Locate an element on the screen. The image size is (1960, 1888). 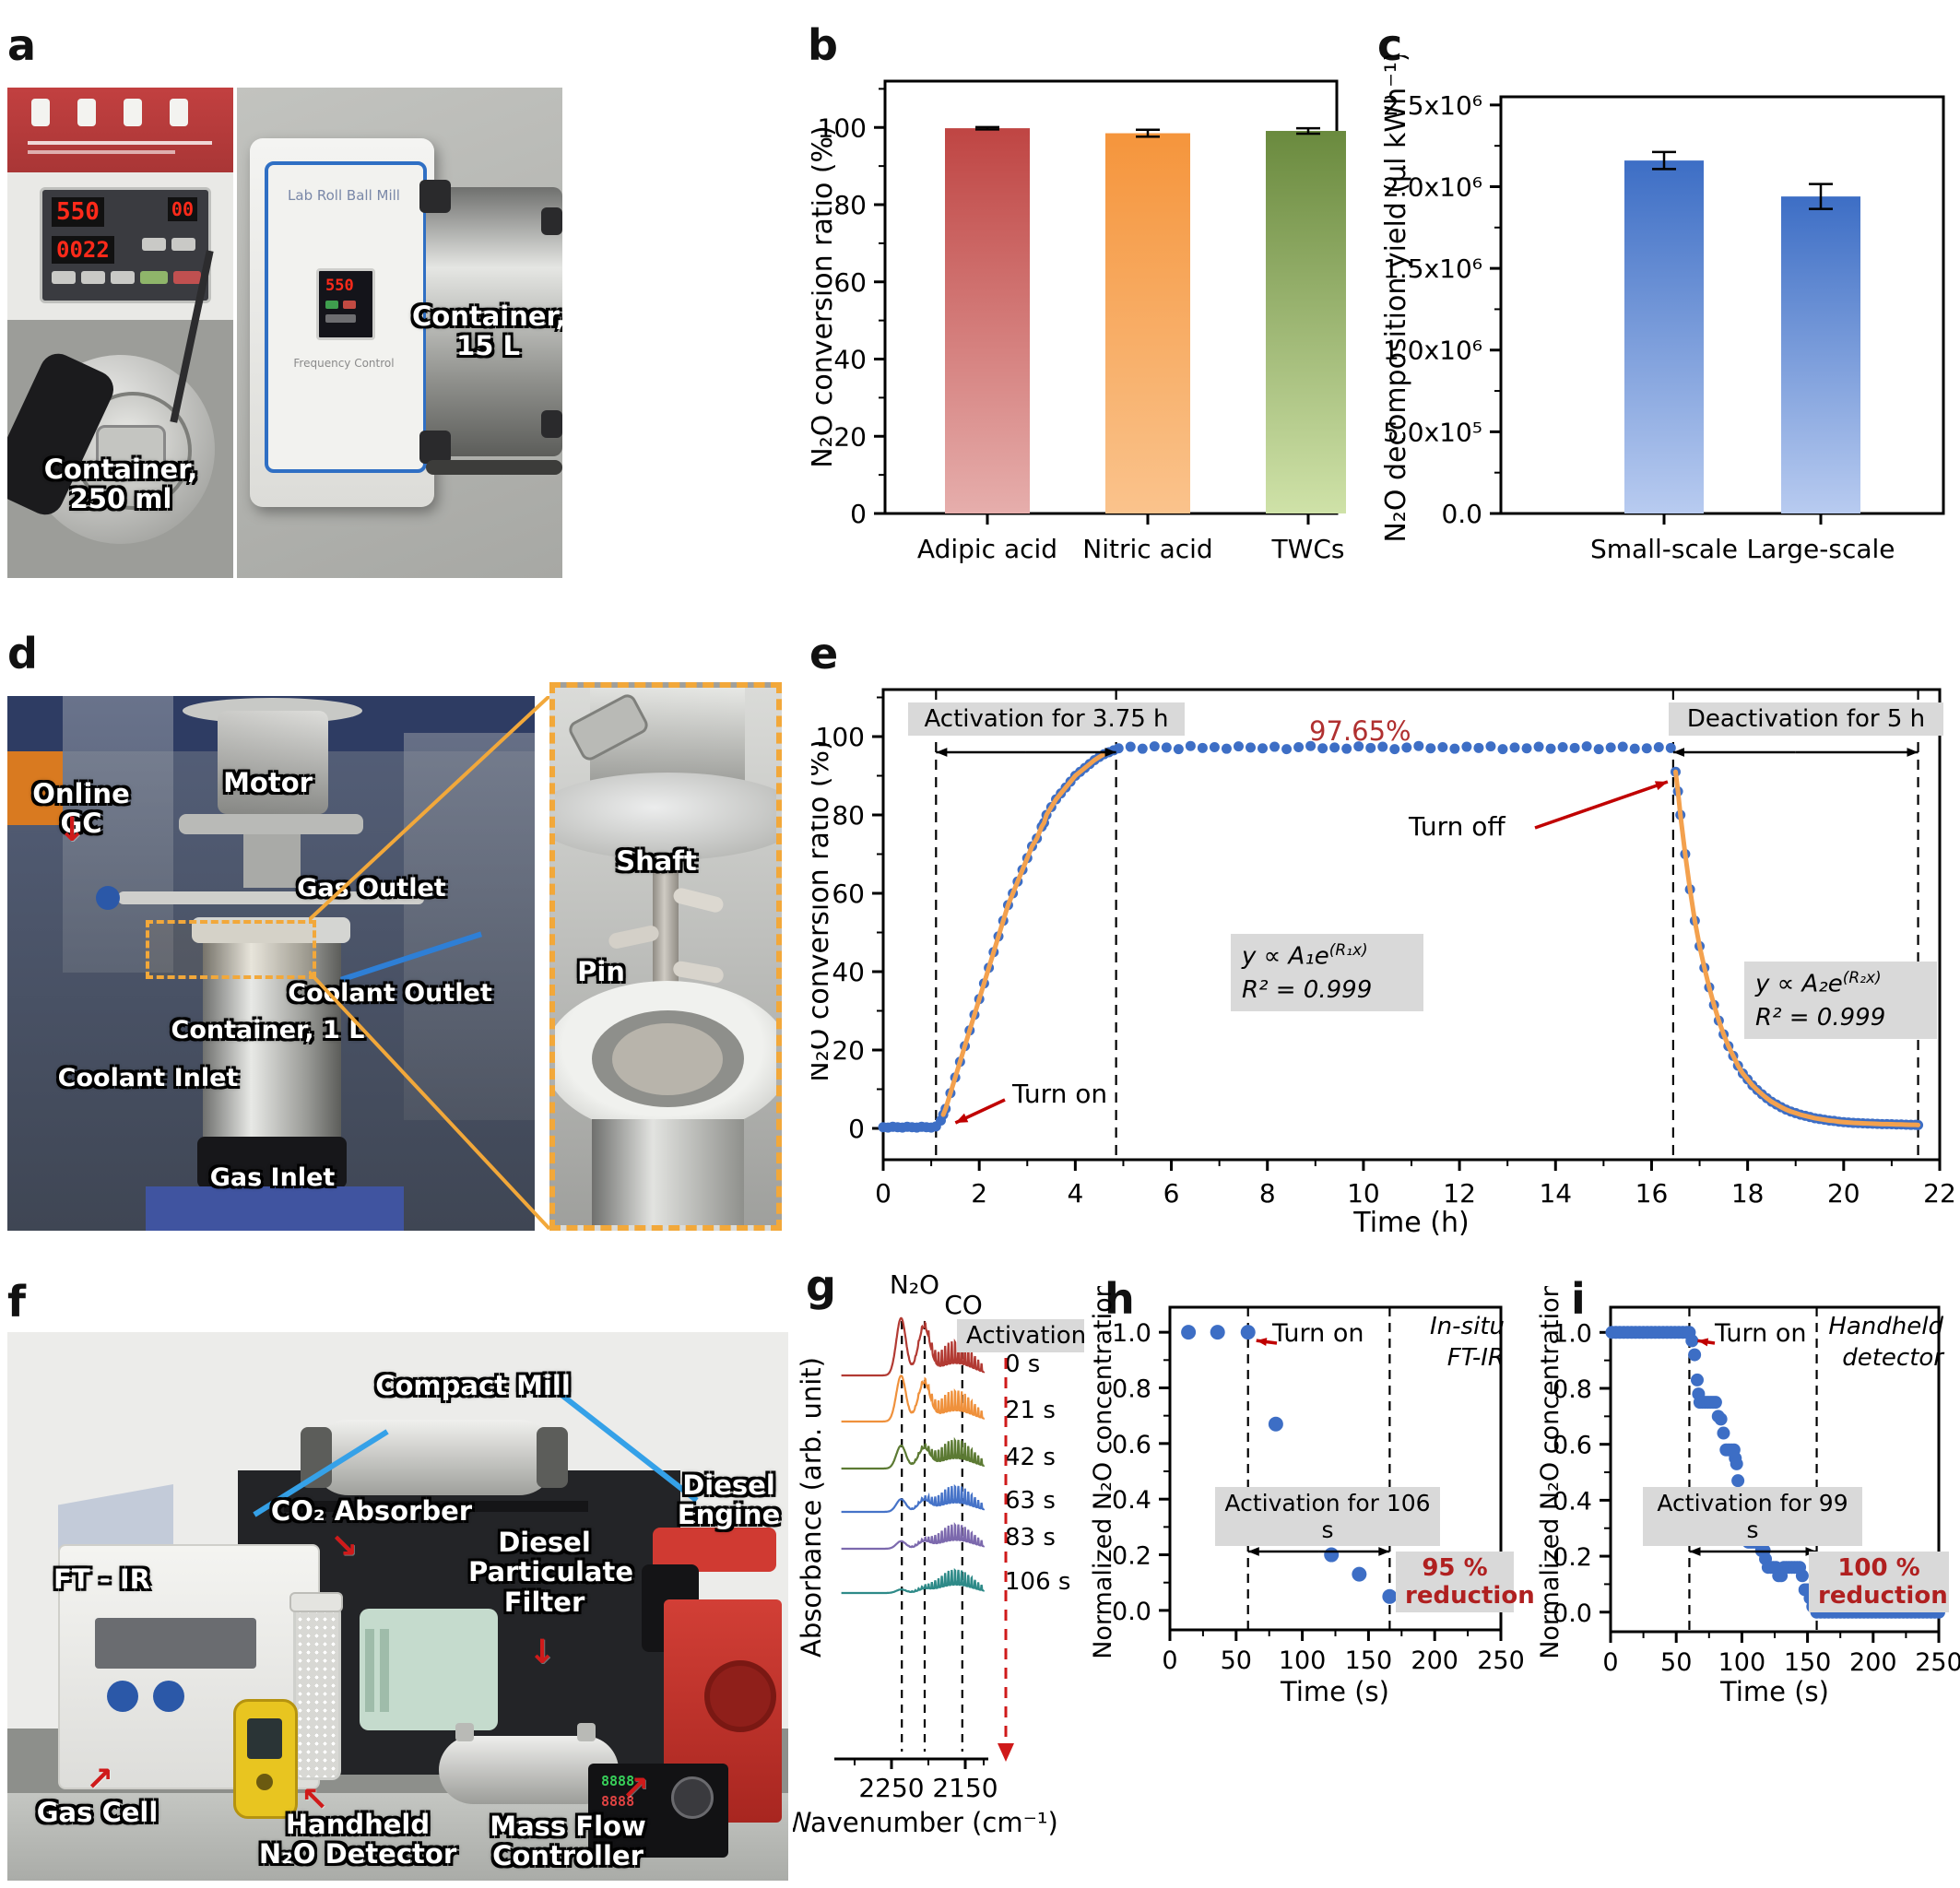
y-tick-label: 0.2 is located at coordinates (1572, 1557).